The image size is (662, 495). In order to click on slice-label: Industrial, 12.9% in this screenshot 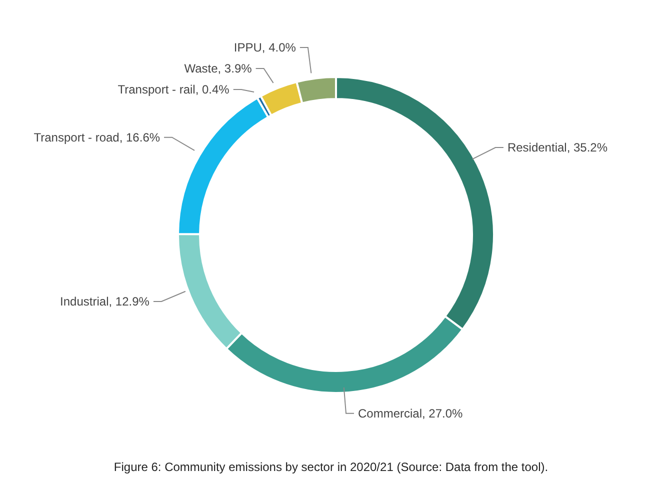, I will do `click(105, 301)`.